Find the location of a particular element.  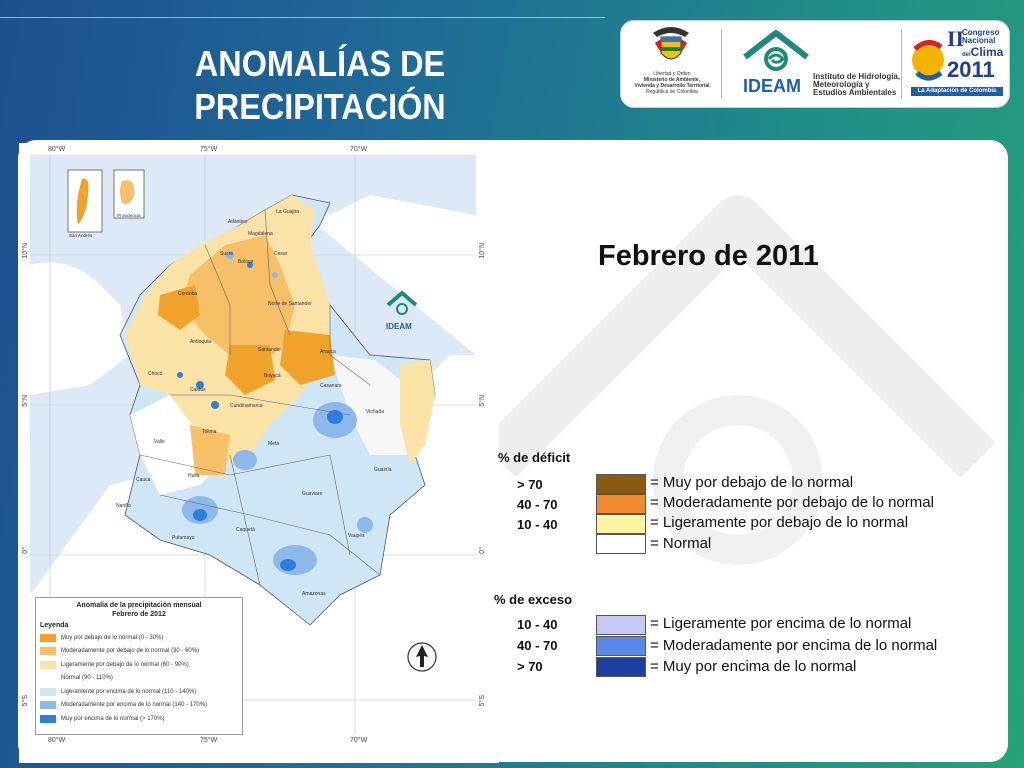

dept-label-atlantico: Atlántico is located at coordinates (237, 222).